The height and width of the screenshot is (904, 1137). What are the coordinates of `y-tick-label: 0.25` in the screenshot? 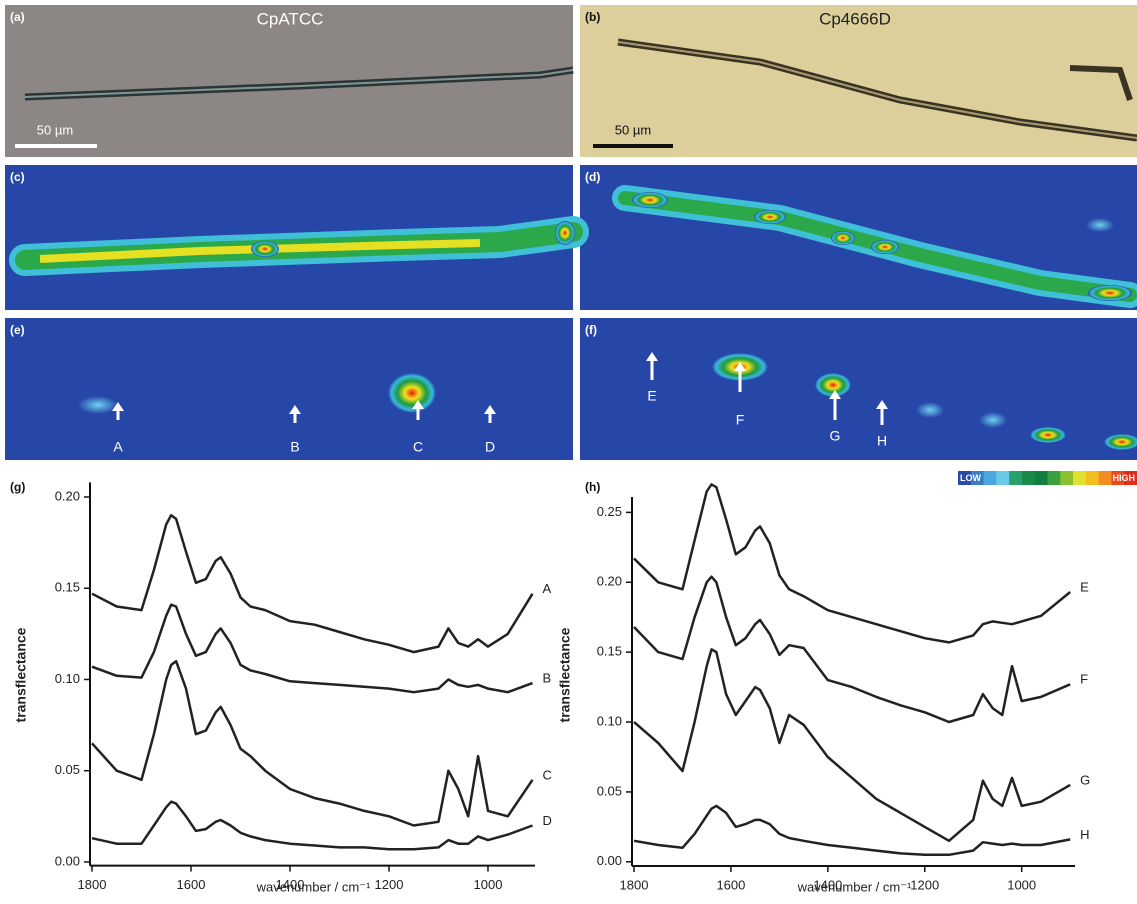 It's located at (609, 511).